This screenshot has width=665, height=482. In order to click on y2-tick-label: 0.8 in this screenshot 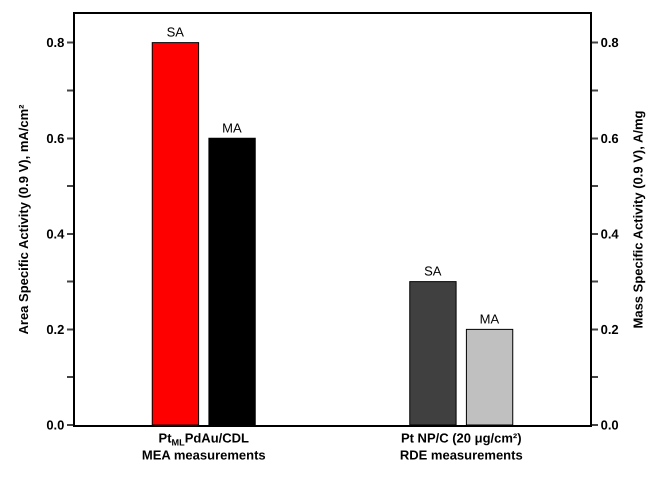, I will do `click(609, 42)`.